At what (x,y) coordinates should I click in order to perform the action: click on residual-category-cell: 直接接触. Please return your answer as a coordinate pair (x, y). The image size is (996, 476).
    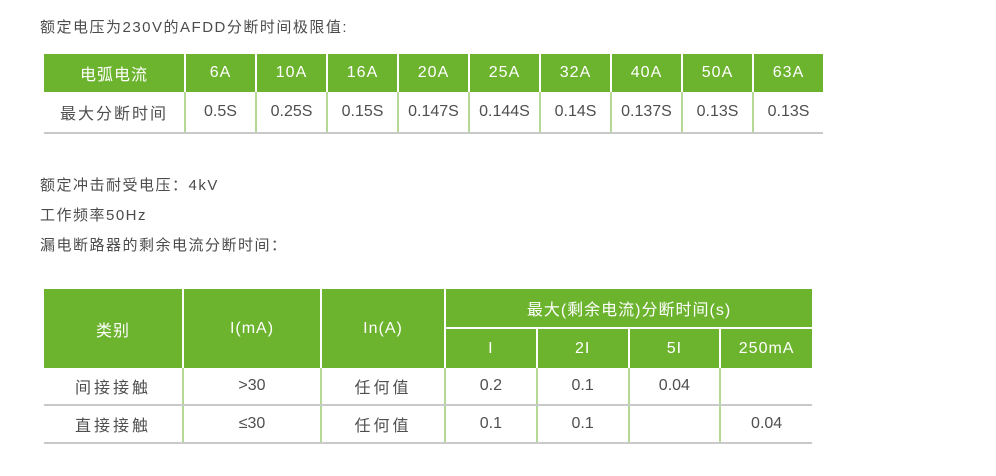
    Looking at the image, I should click on (113, 424).